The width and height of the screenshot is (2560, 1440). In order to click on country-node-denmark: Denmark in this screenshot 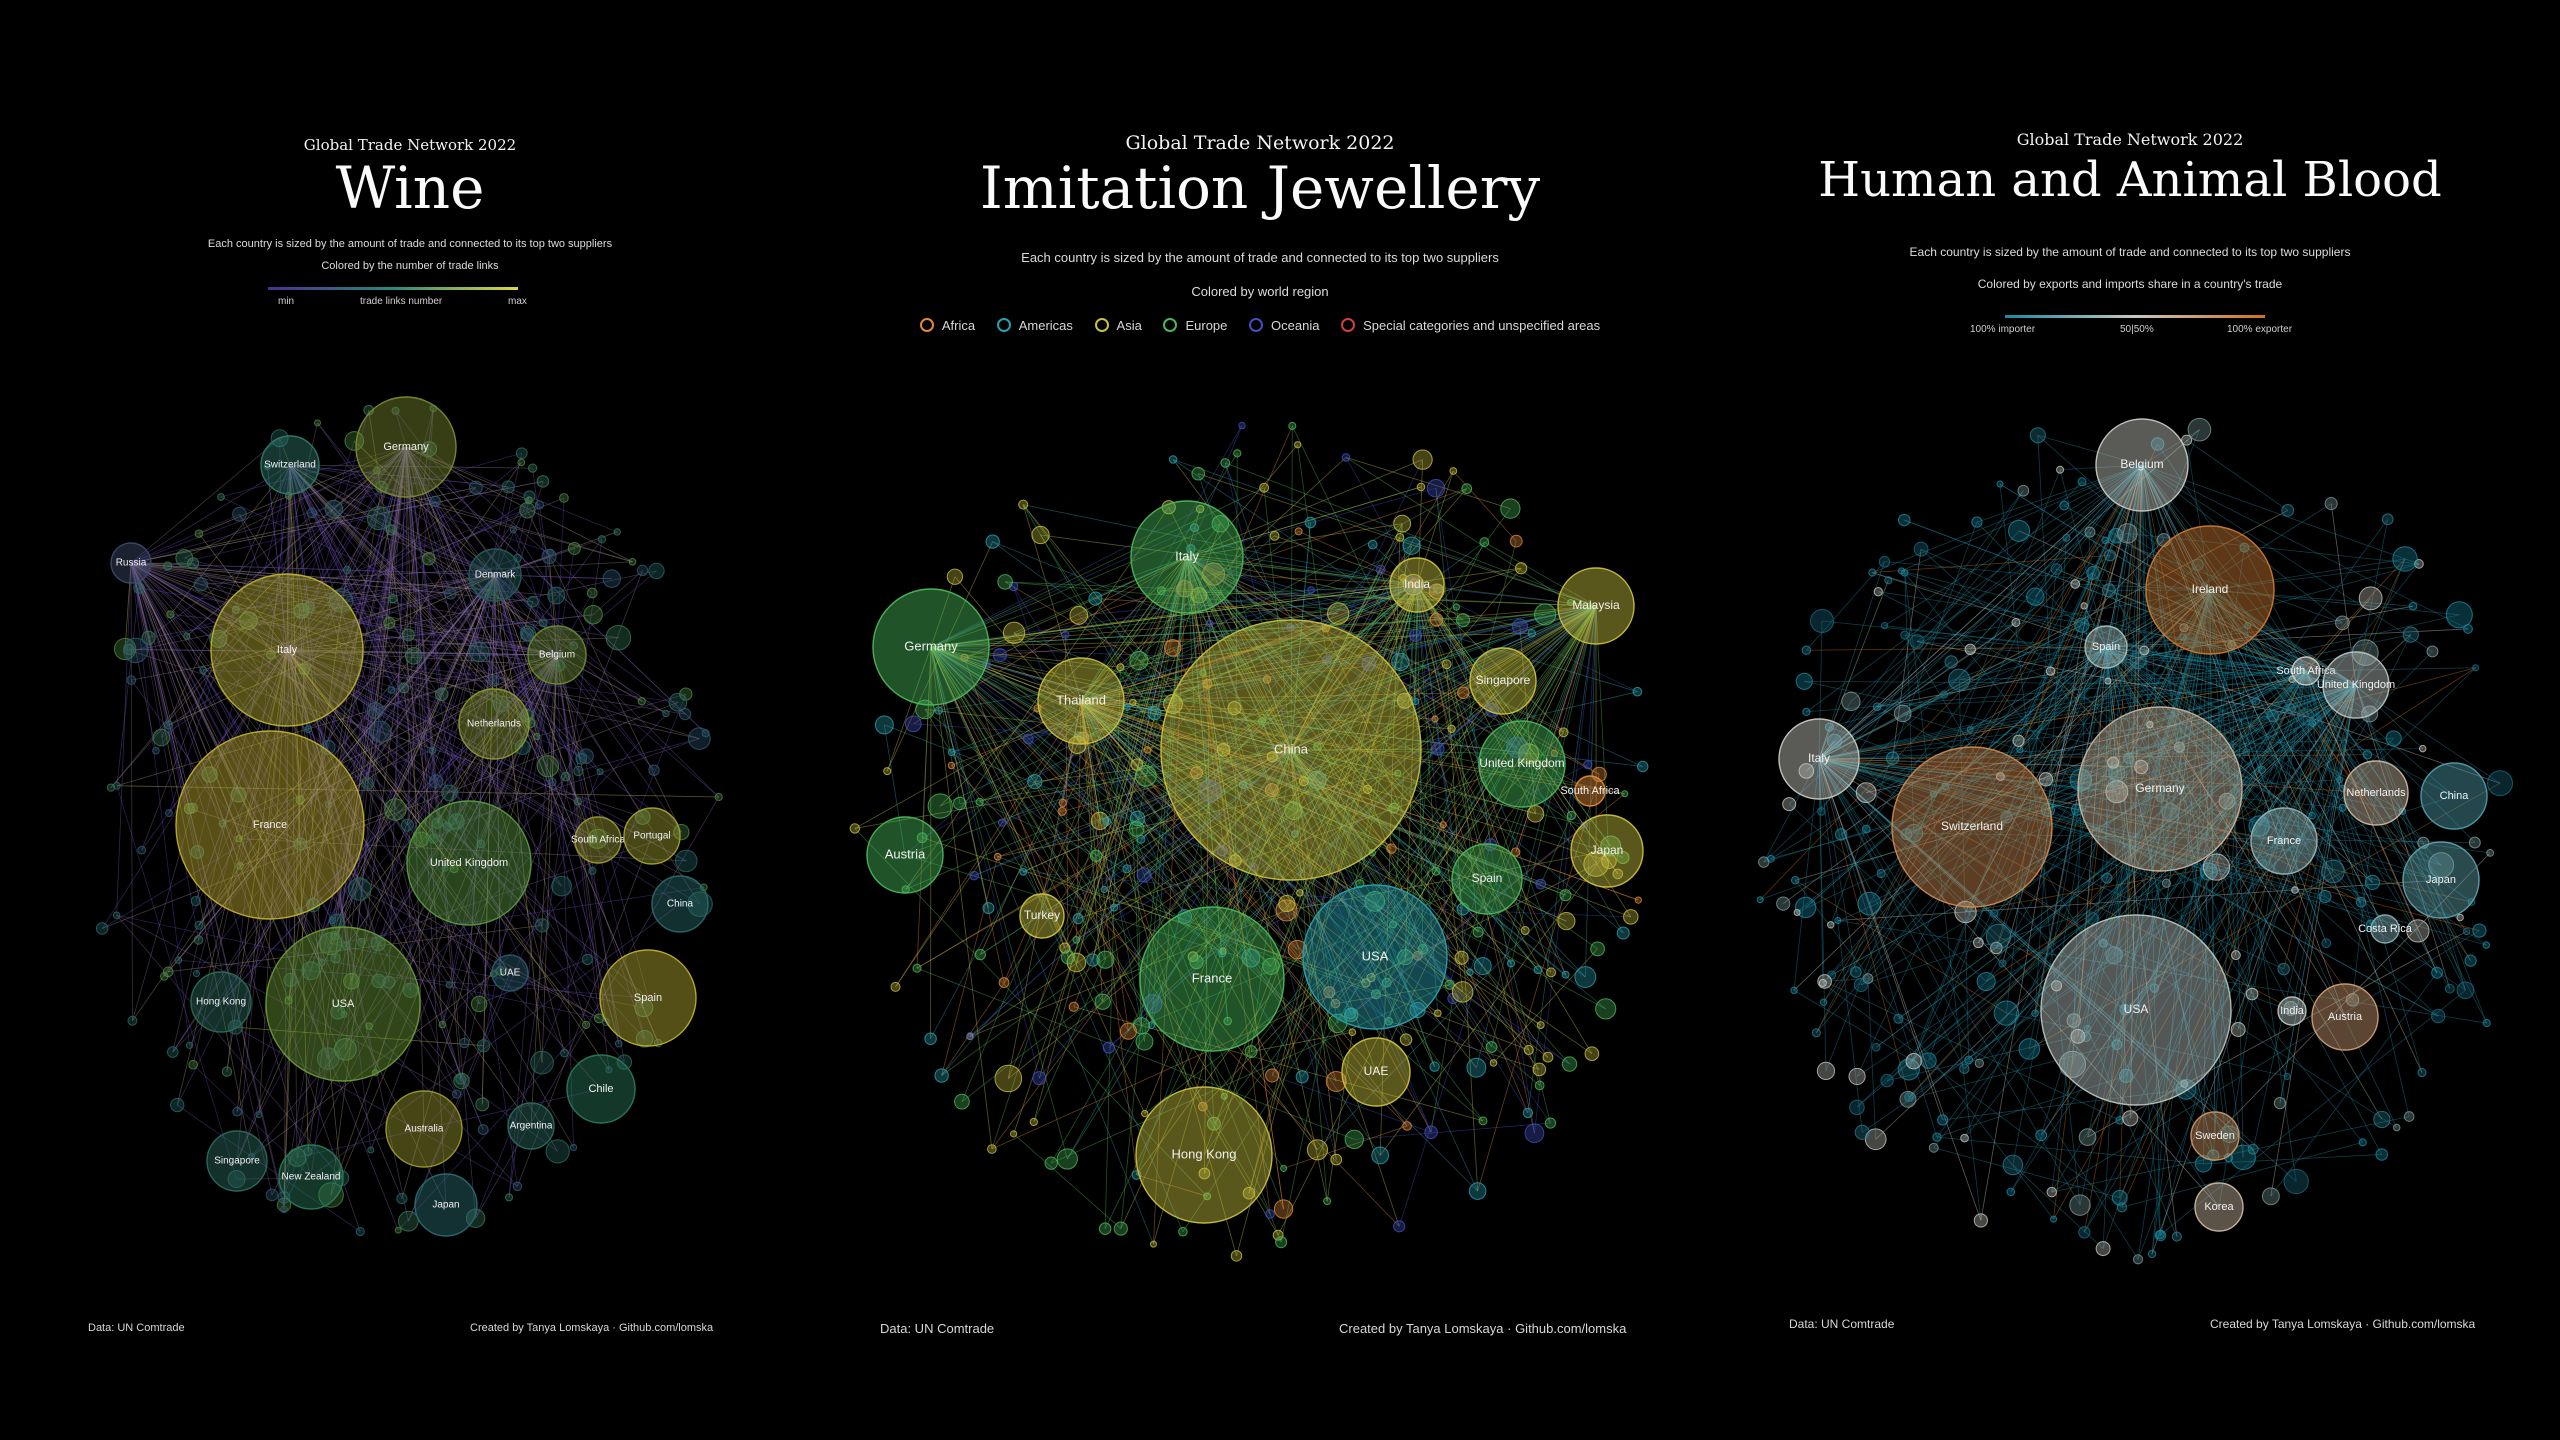, I will do `click(495, 575)`.